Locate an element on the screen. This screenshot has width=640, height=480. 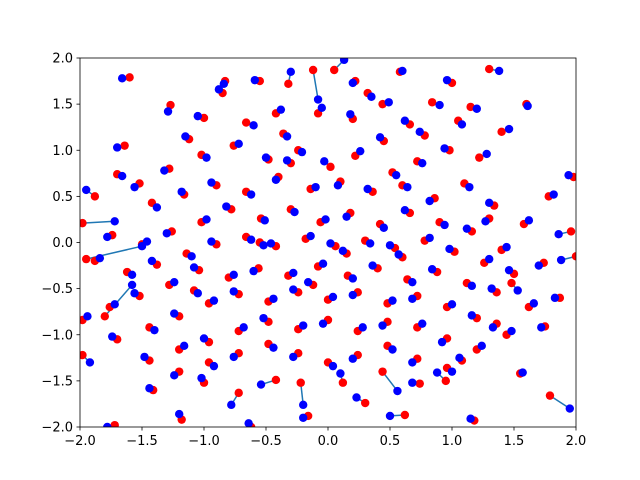
y-tick-label: 0.0 is located at coordinates (62, 243).